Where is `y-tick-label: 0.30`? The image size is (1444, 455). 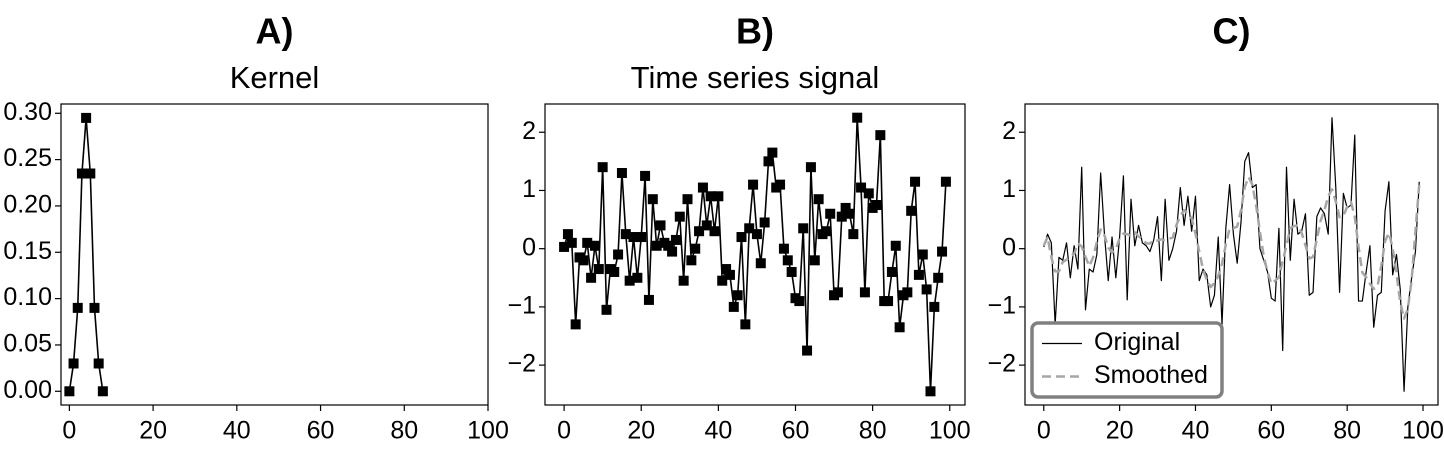
y-tick-label: 0.30 is located at coordinates (27, 112).